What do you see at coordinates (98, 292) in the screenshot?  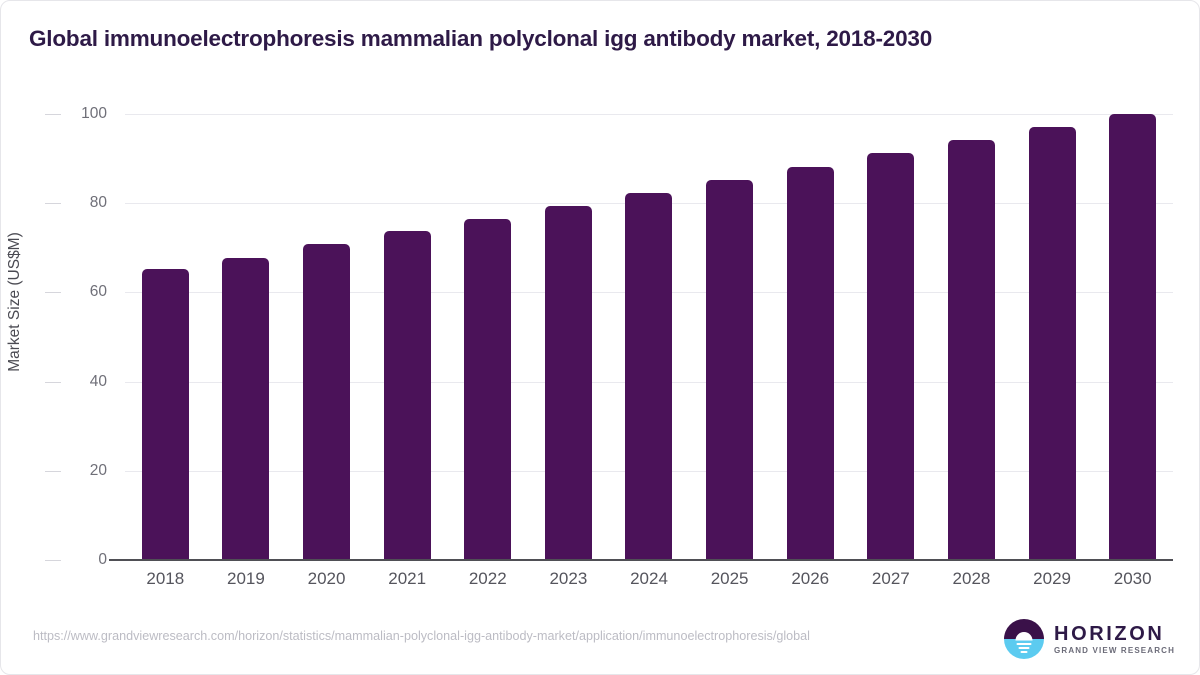 I see `y-axis-tick-label: 60` at bounding box center [98, 292].